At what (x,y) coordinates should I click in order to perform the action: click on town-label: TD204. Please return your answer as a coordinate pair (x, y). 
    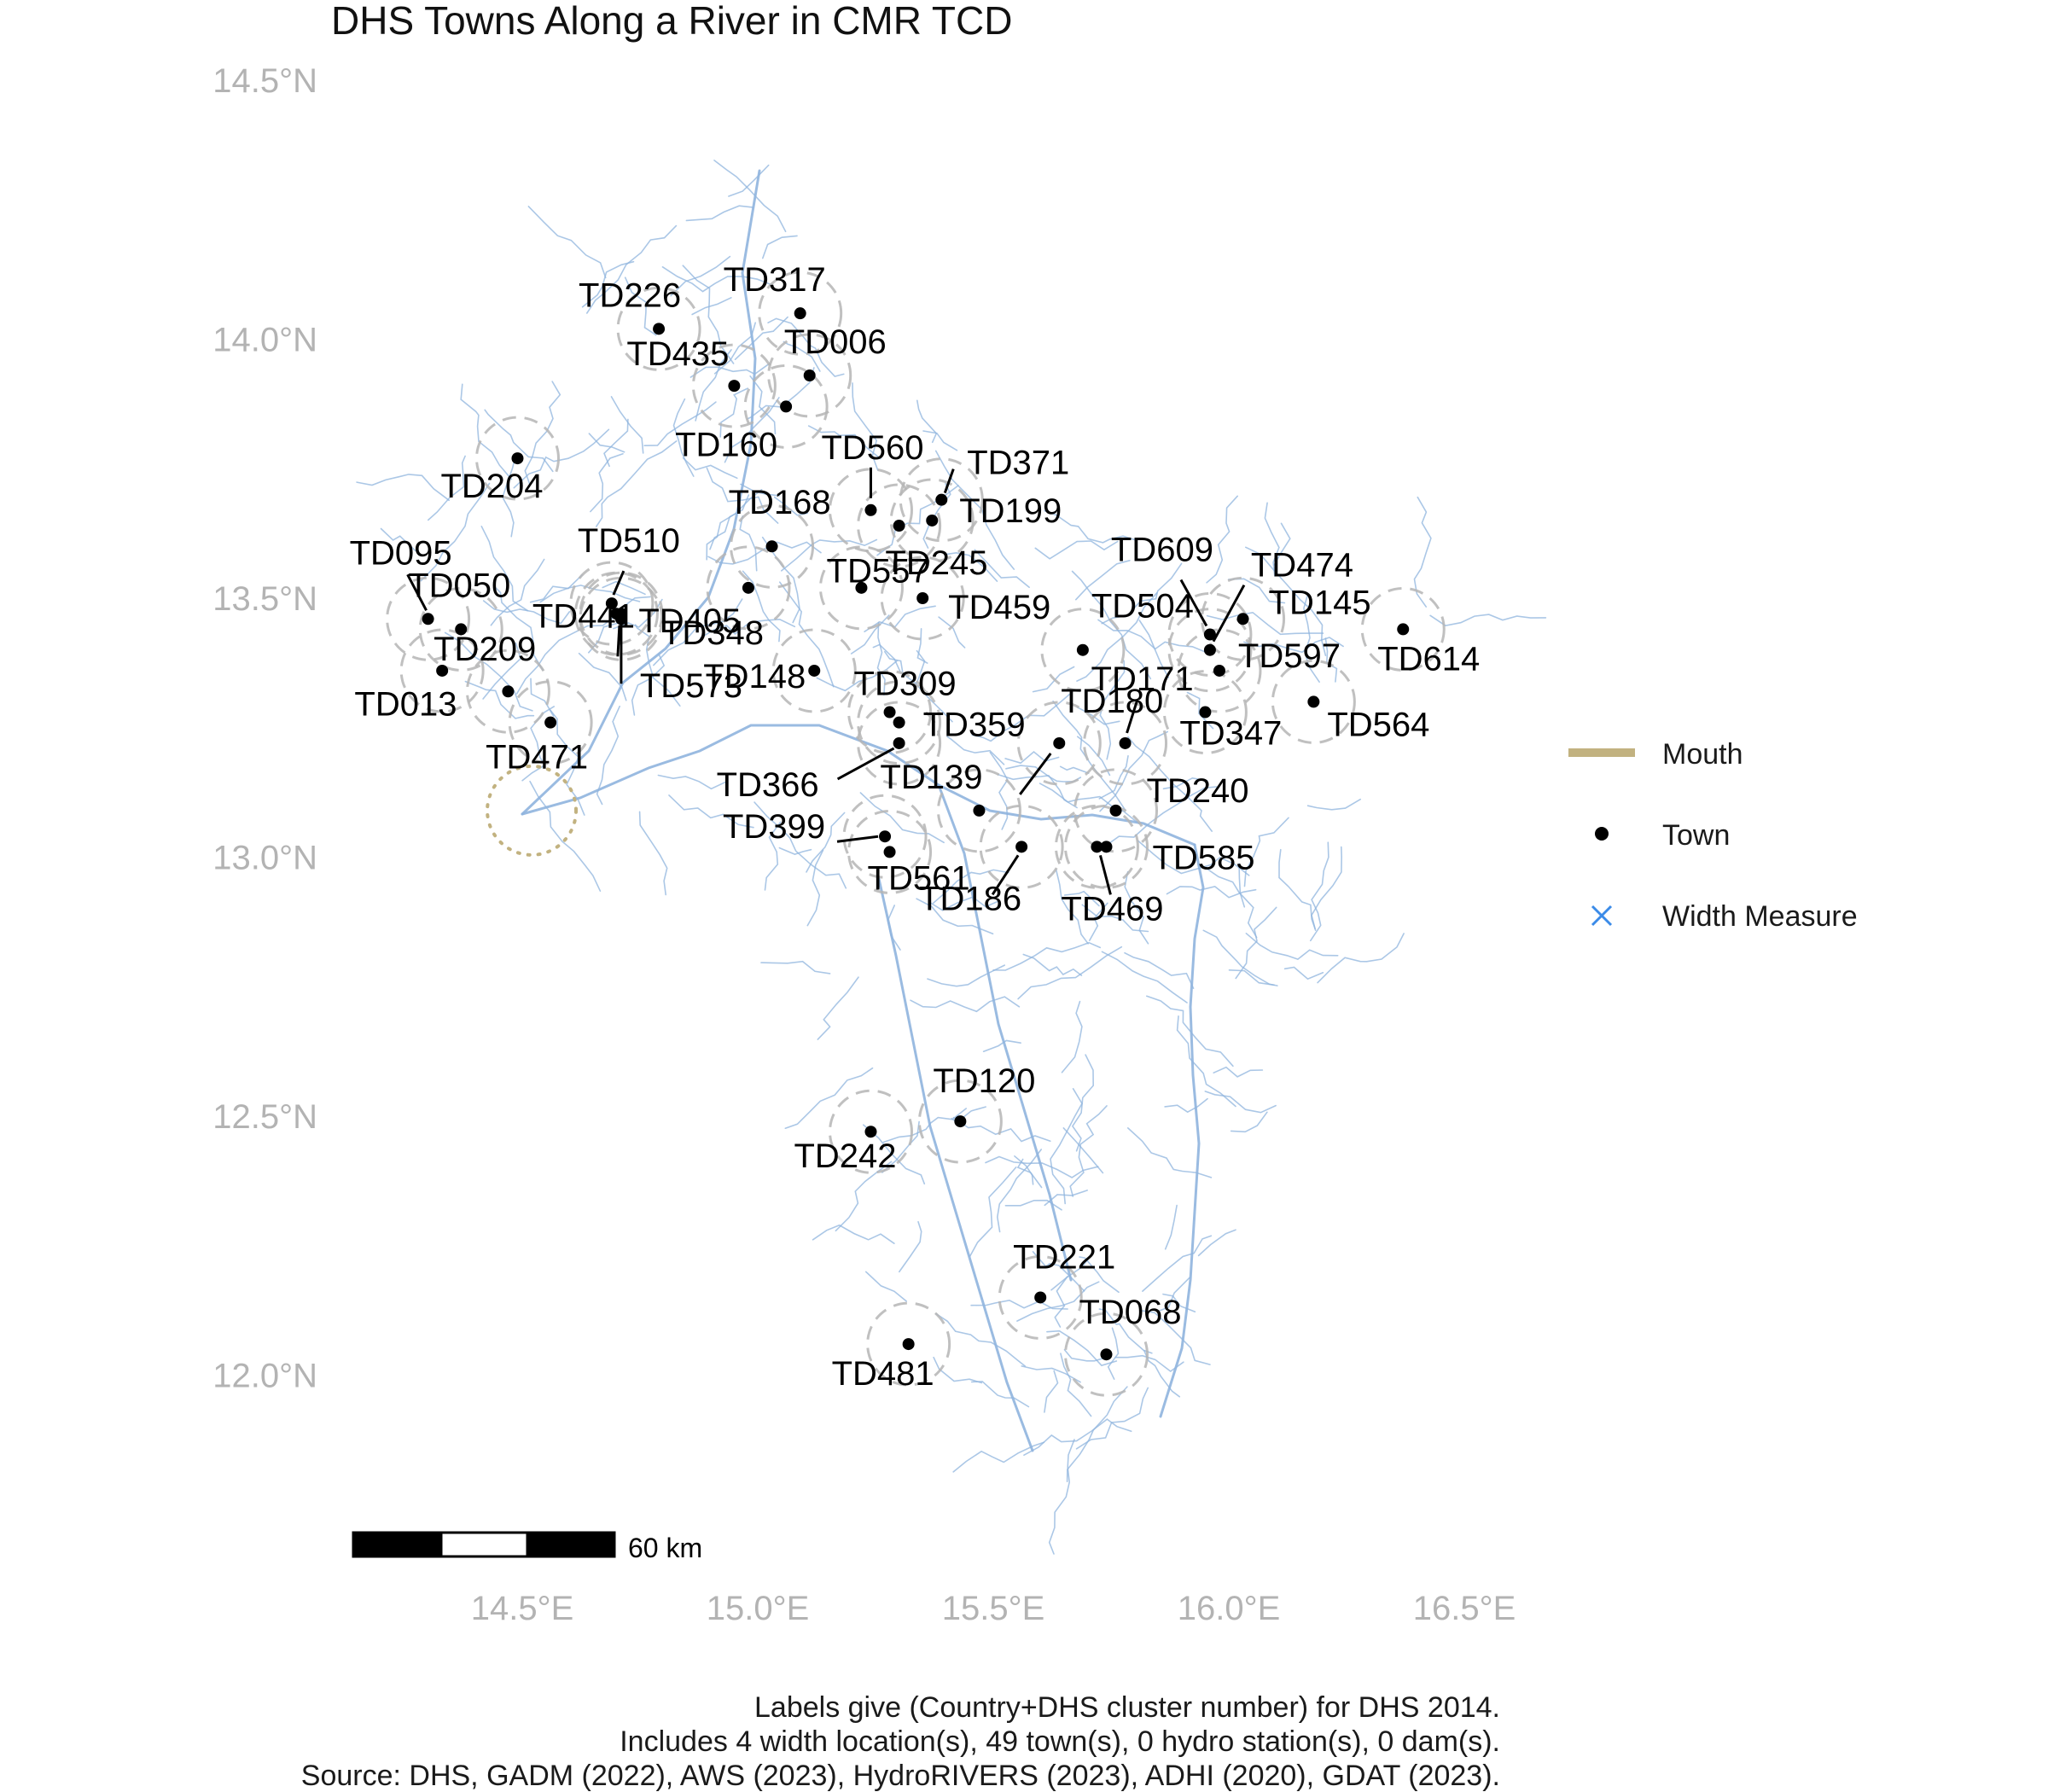
    Looking at the image, I should click on (492, 487).